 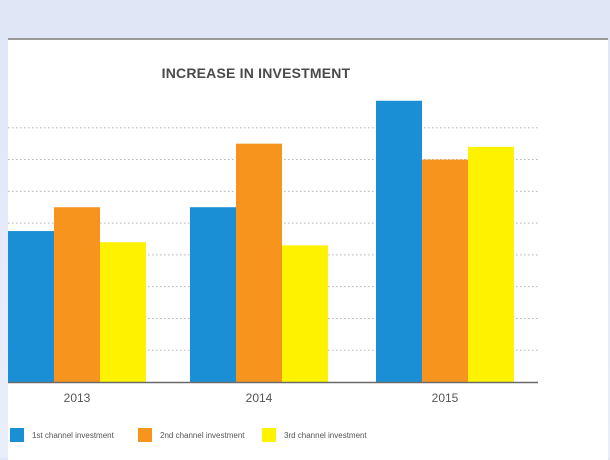 I want to click on legend-item-3: 3rd channel investment, so click(x=314, y=435).